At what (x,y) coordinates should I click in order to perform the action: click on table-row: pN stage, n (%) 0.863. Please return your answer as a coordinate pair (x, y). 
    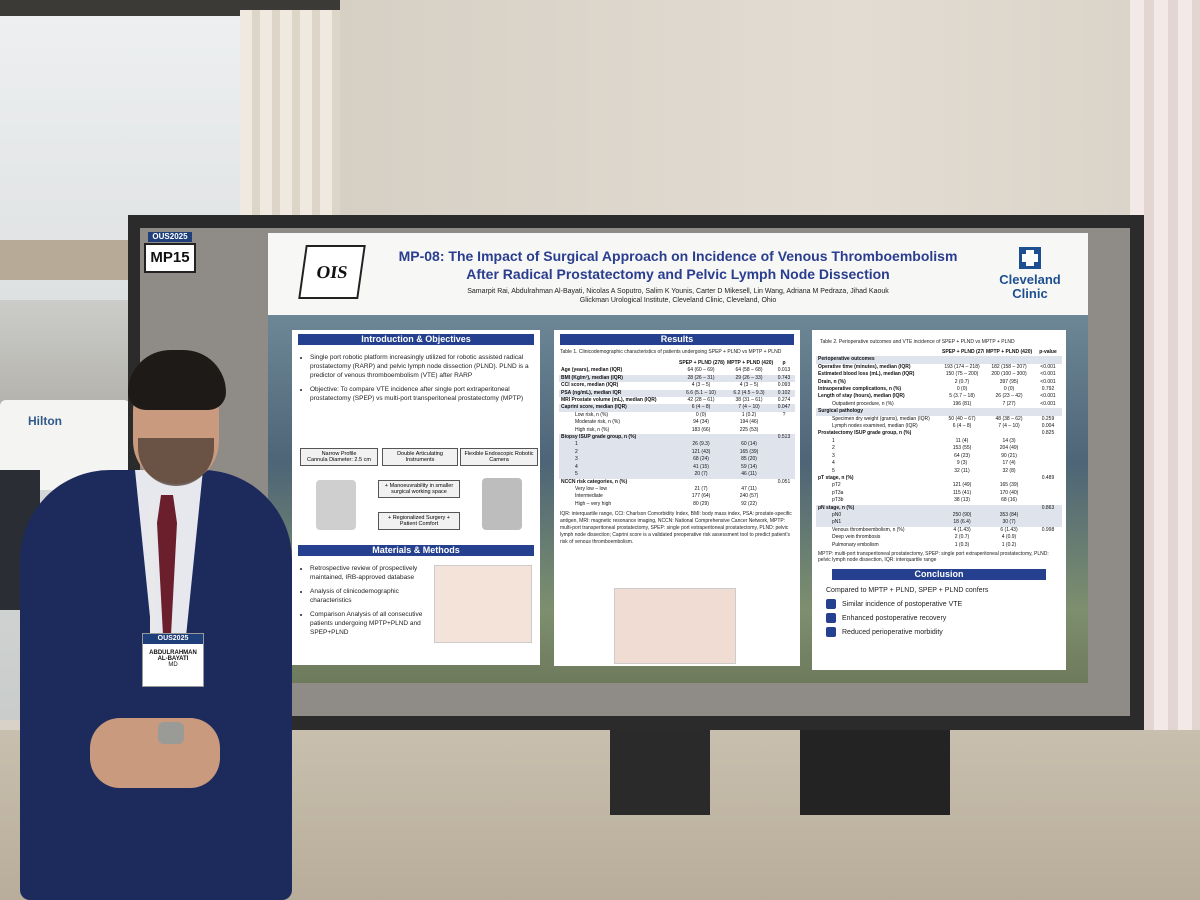
    Looking at the image, I should click on (939, 508).